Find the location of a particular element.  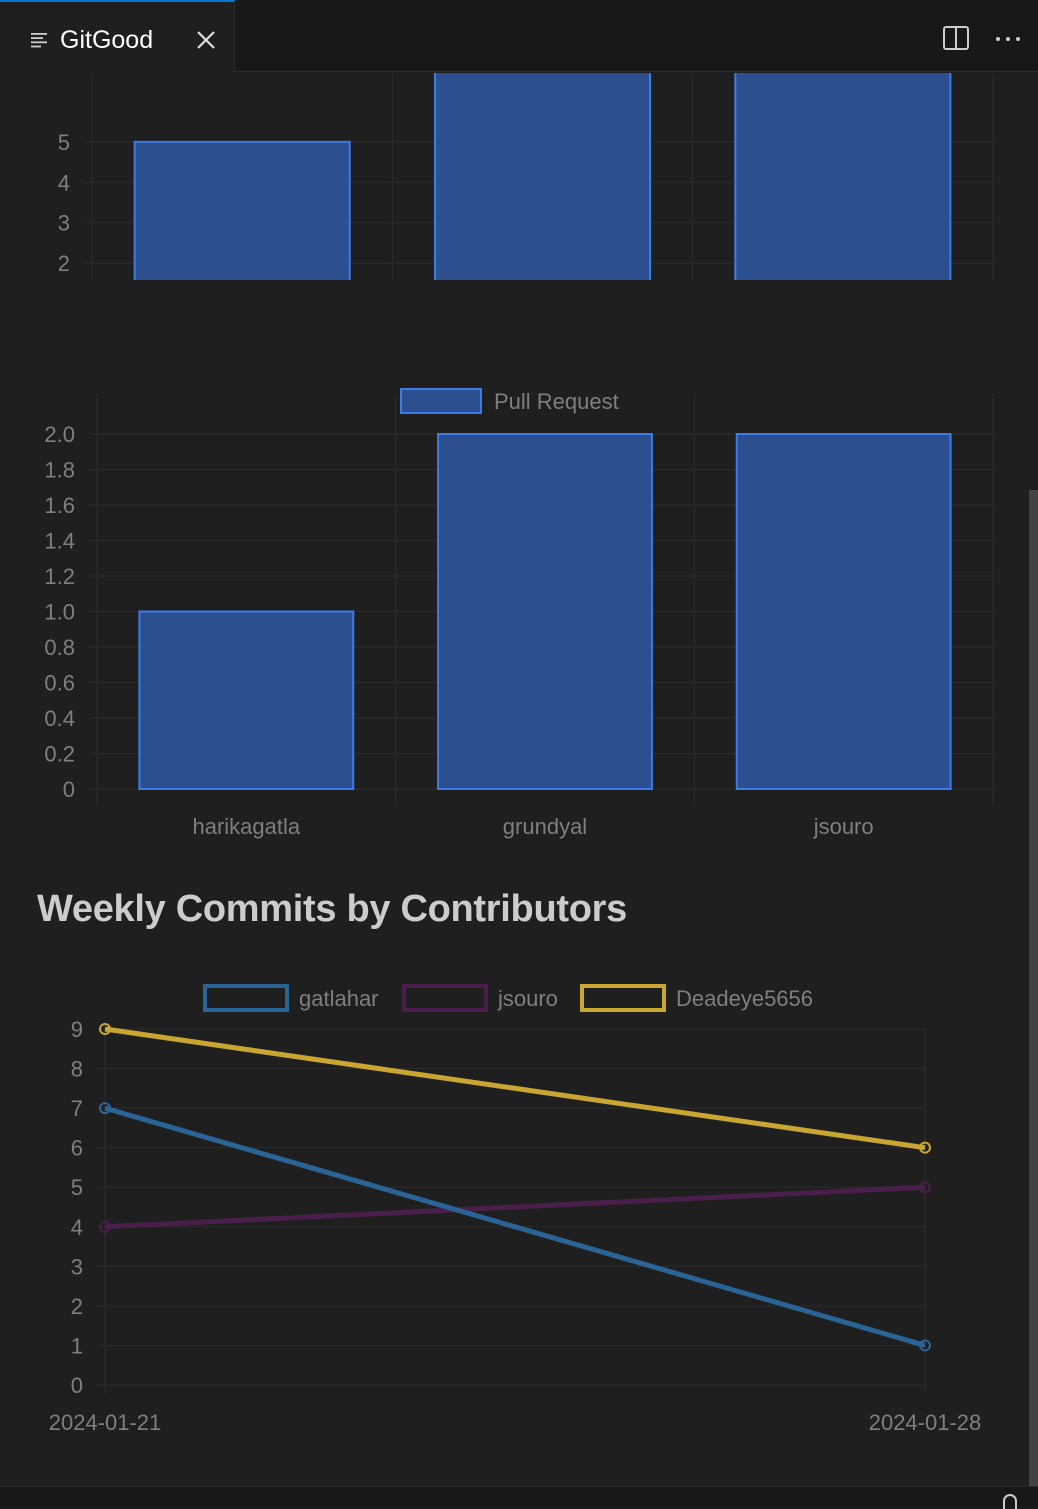

y-tick-label: 0.6 is located at coordinates (59, 683).